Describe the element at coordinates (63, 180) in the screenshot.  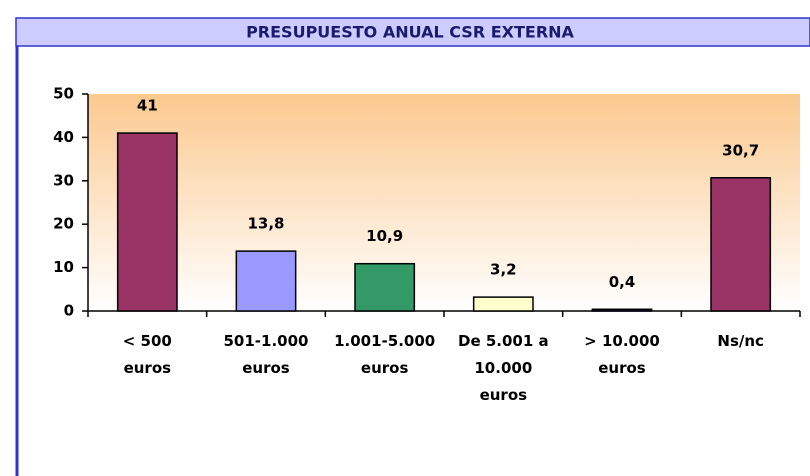
I see `y-tick-label: 30` at that location.